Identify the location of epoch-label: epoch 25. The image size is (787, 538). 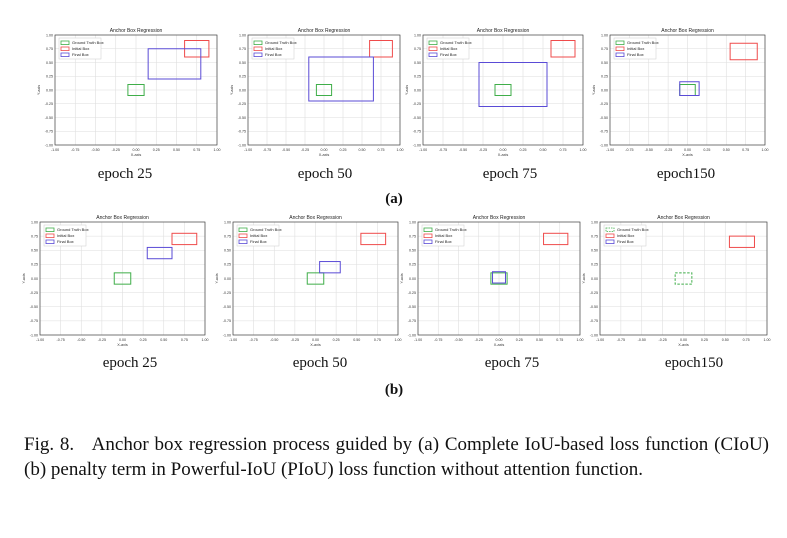
(125, 174).